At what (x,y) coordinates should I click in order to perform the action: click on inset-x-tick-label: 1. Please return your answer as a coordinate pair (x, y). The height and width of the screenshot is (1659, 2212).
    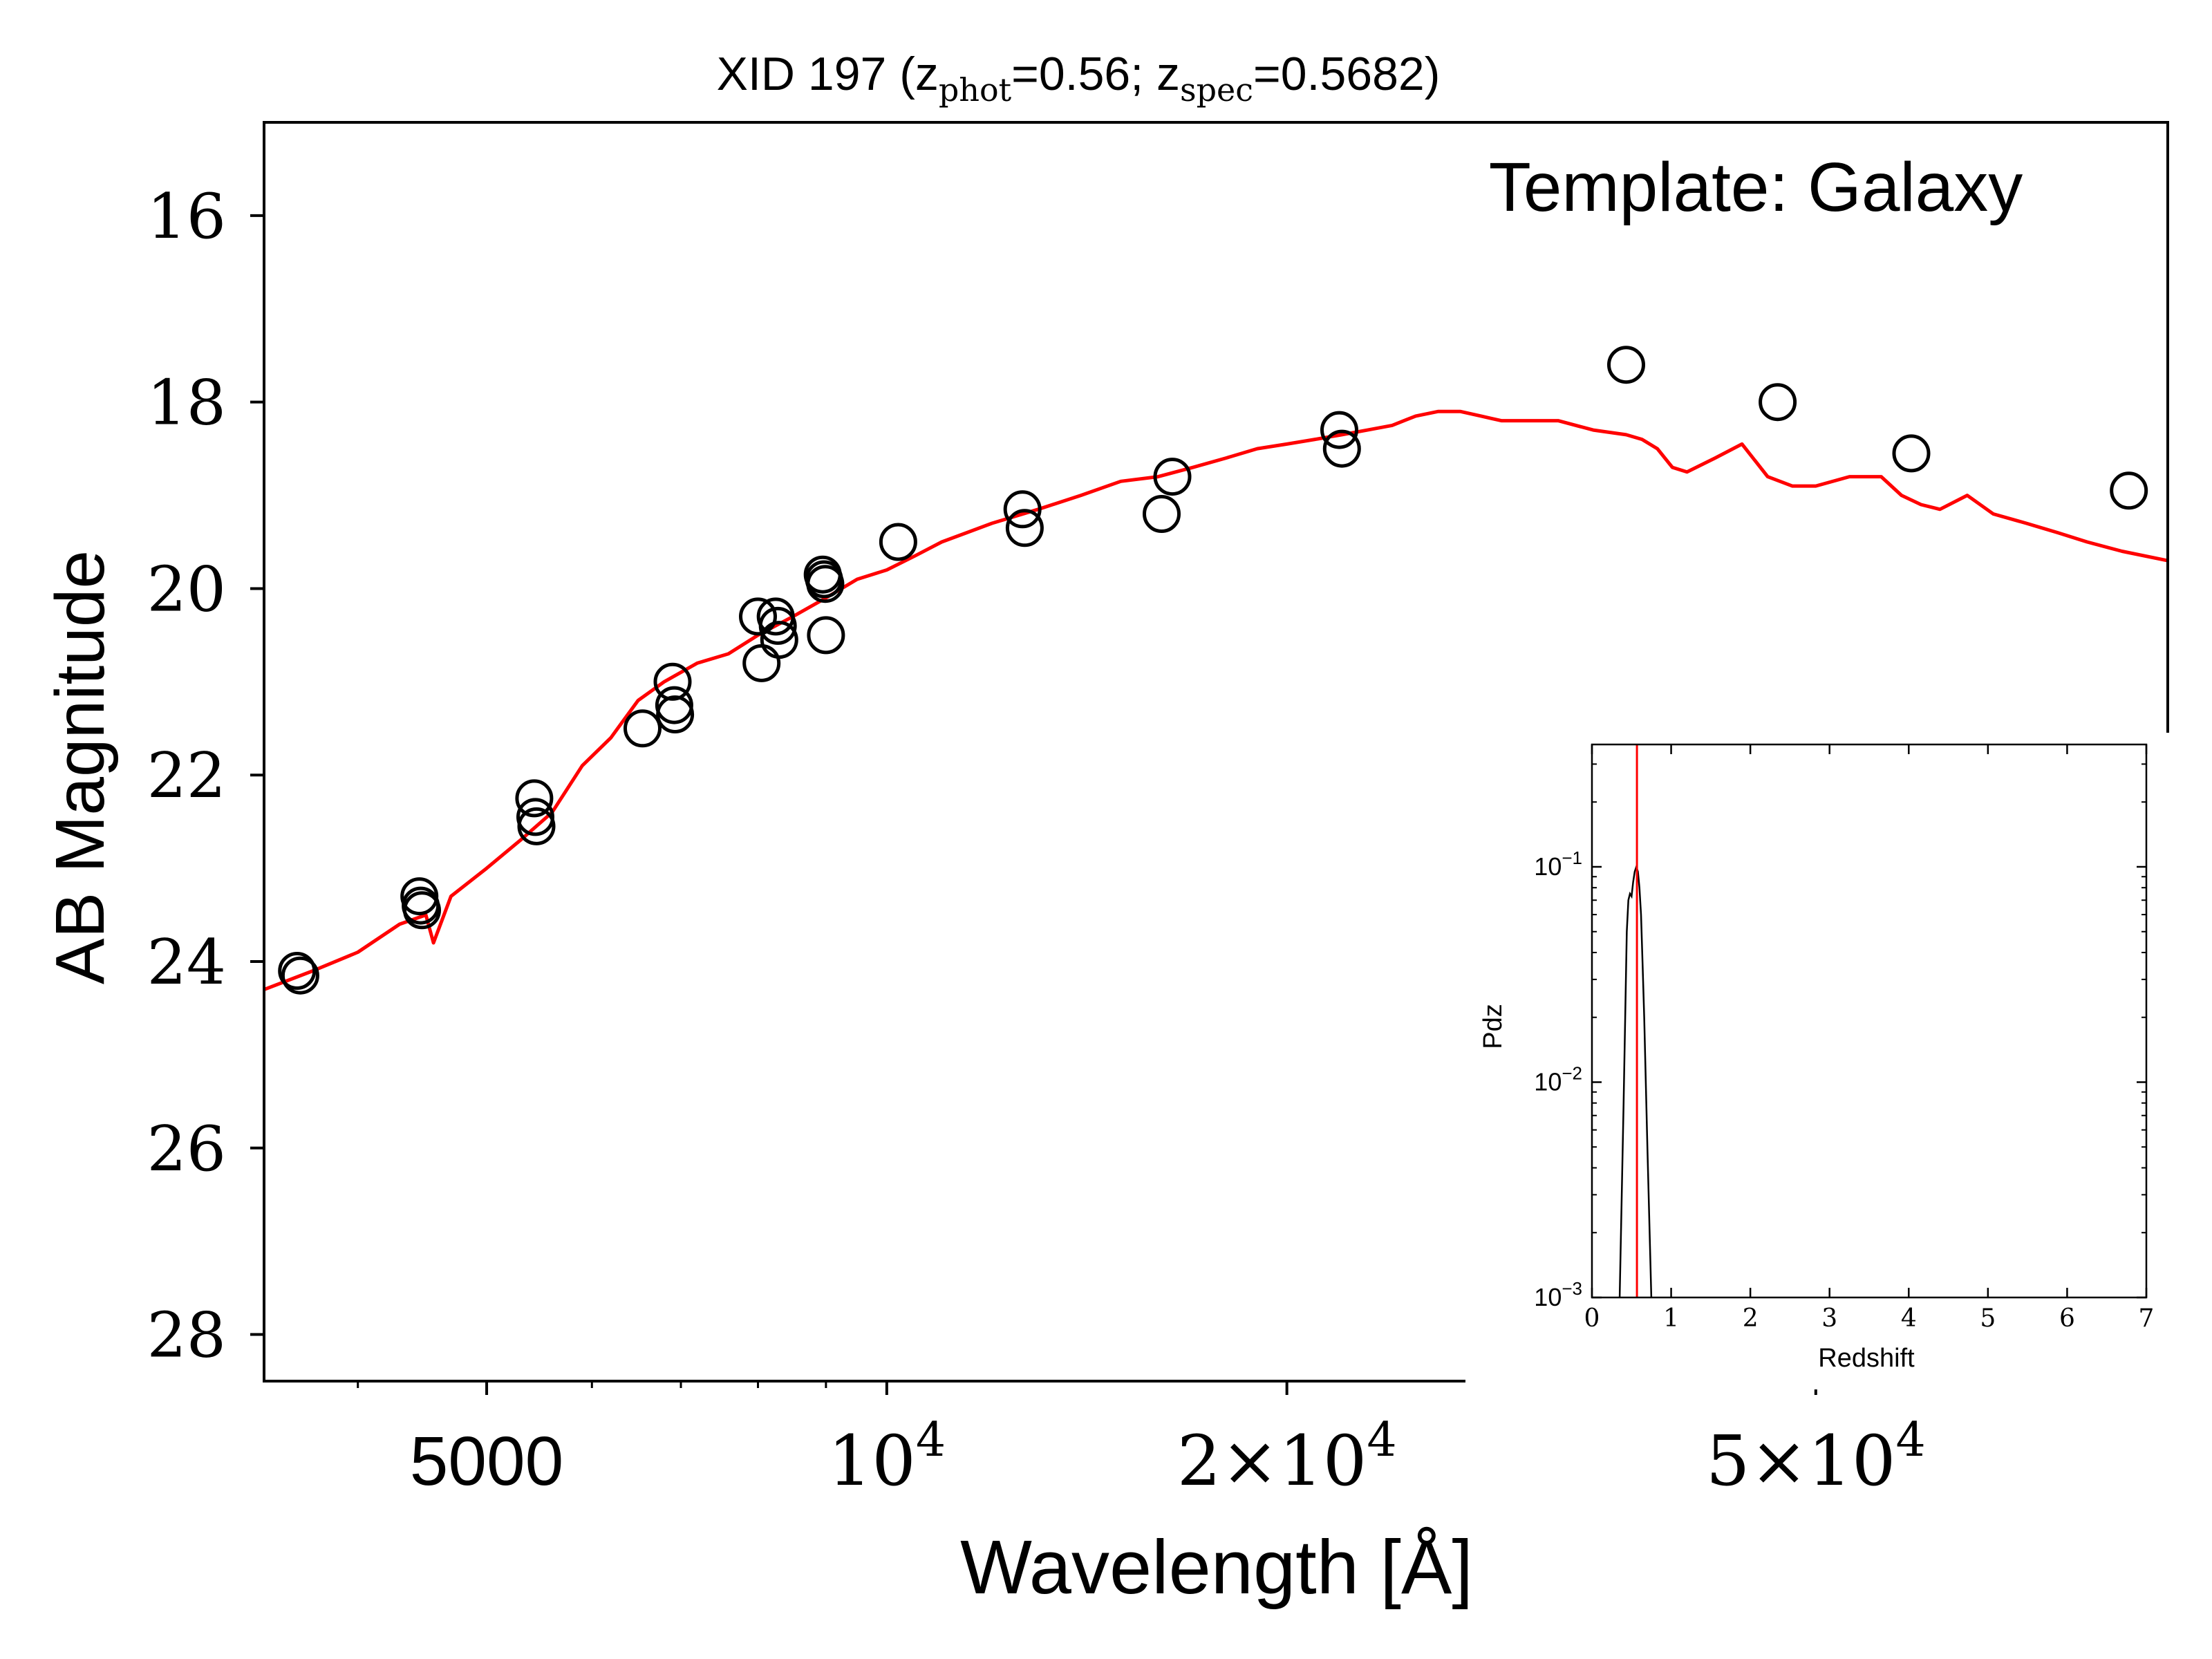
    Looking at the image, I should click on (1671, 1318).